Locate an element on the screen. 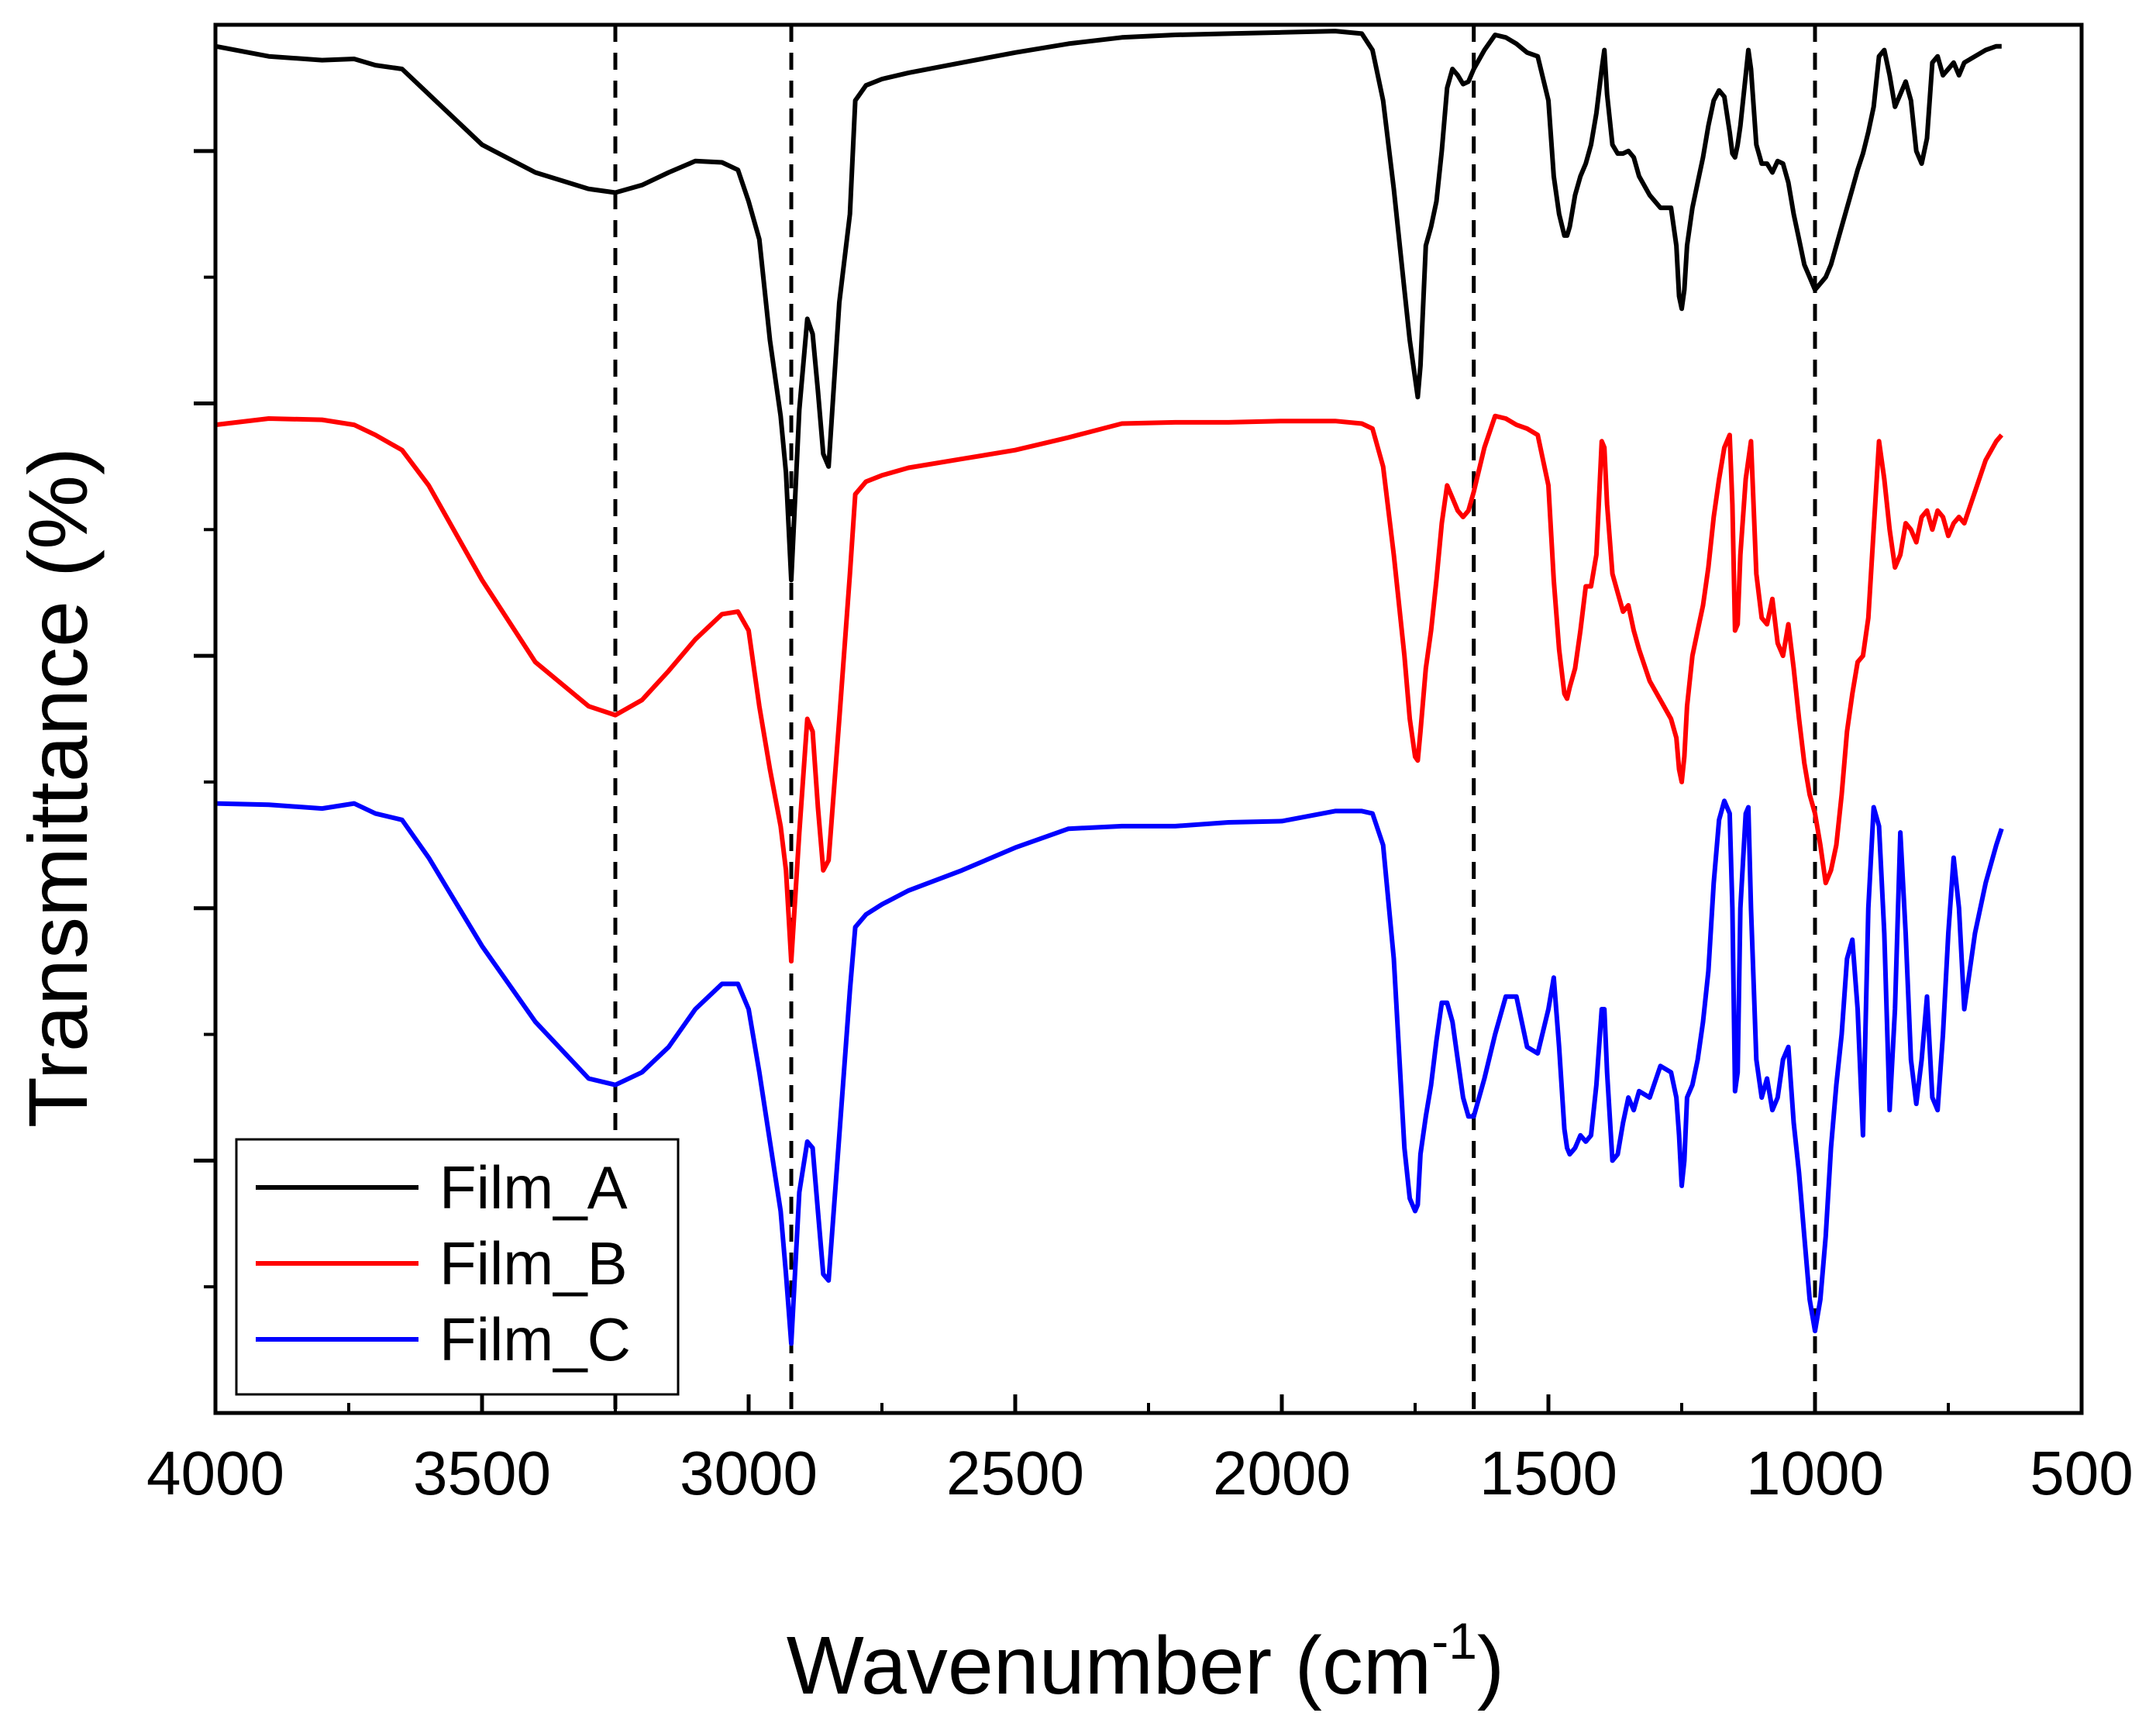 The height and width of the screenshot is (1730, 2156). legend-entries: Film_A Film_B Film_C is located at coordinates (443, 1263).